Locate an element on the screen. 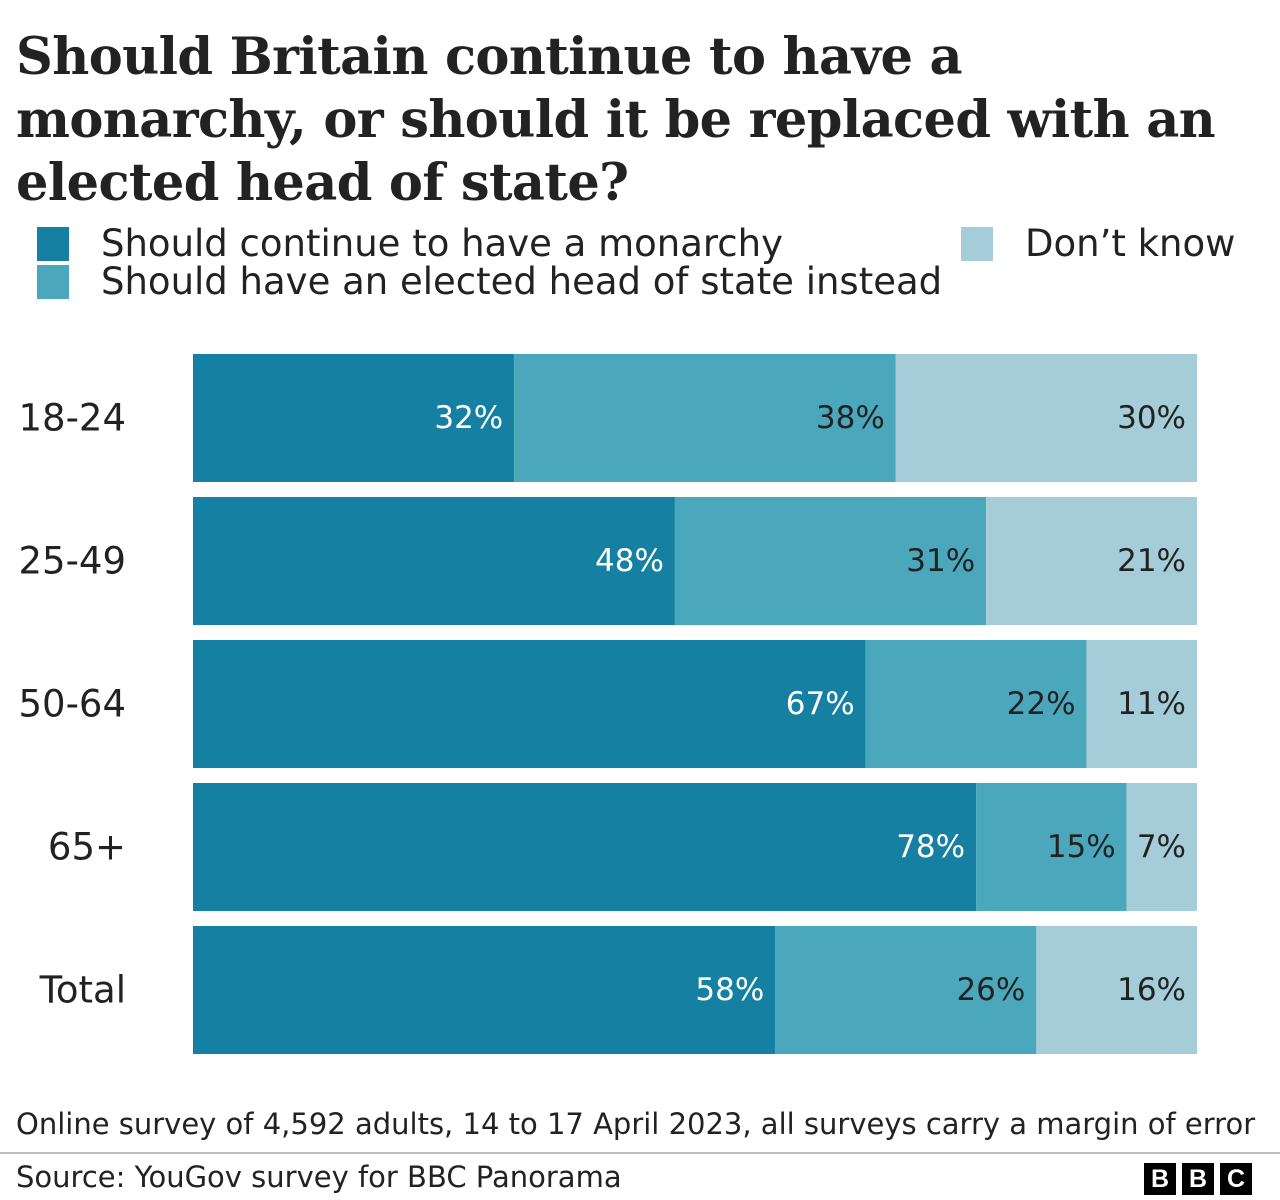 The image size is (1280, 1200). data-label-18-24-monarchy: 32% is located at coordinates (468, 418).